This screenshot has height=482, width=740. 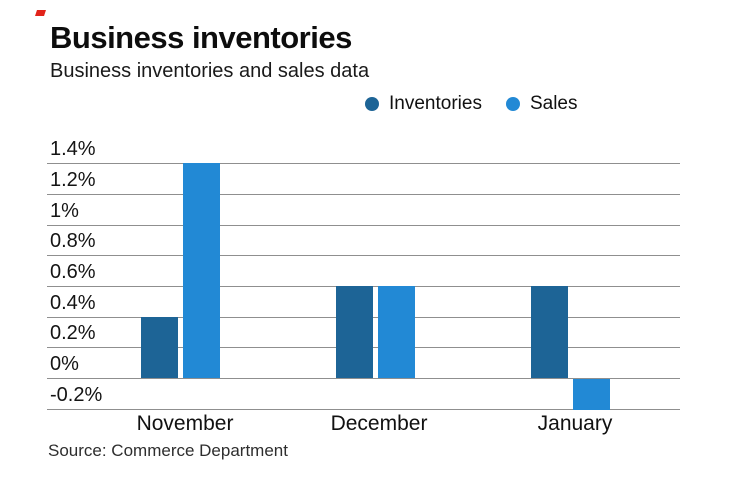 I want to click on source-text: Source: Commerce Department, so click(x=168, y=450).